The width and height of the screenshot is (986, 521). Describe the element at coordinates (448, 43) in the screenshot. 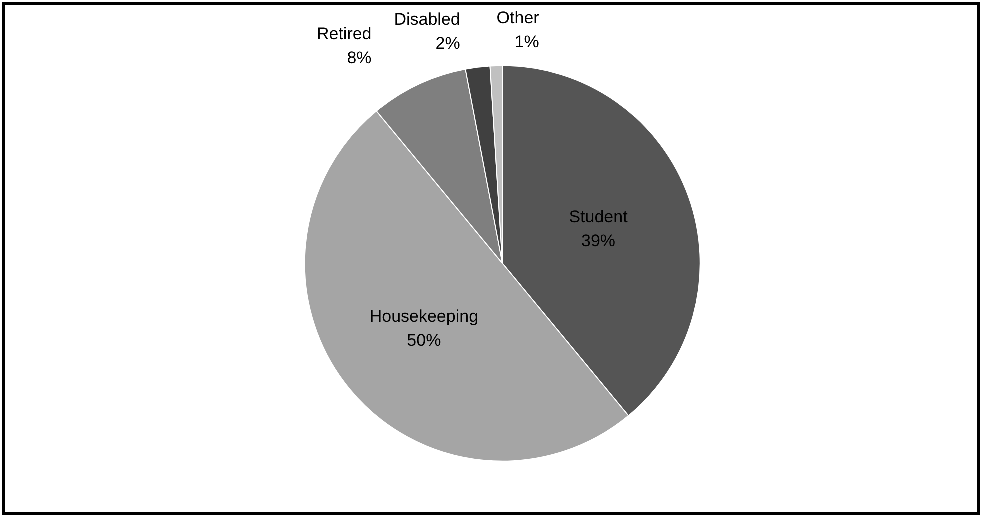

I see `data-label: 2%` at that location.